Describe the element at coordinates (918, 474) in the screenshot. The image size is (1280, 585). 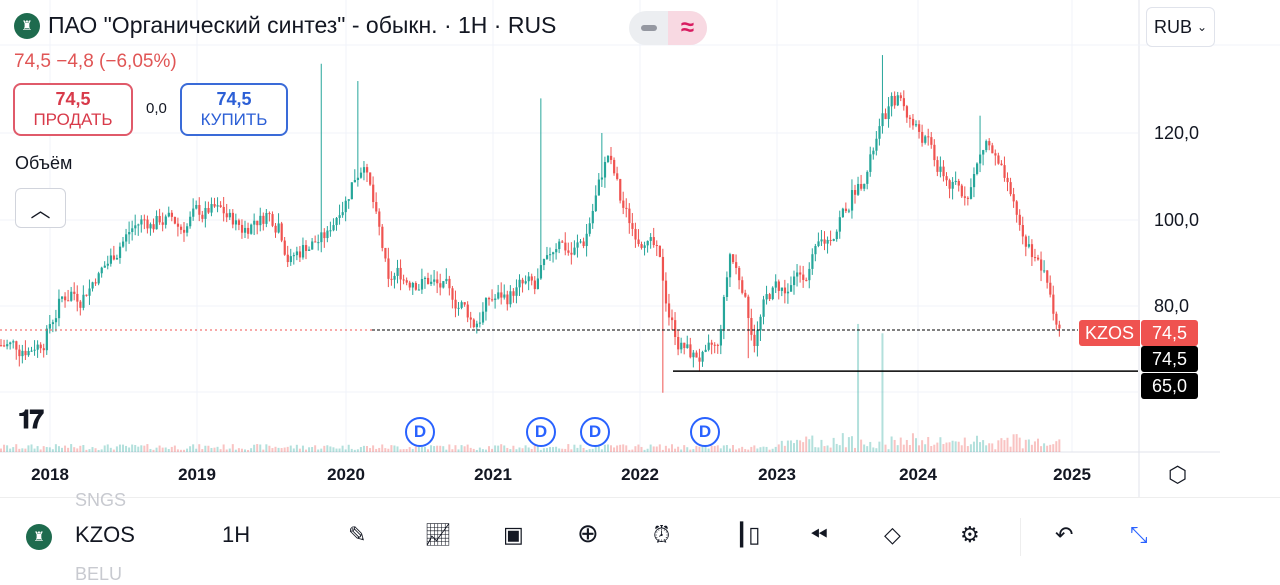
I see `time-tick: 2024` at that location.